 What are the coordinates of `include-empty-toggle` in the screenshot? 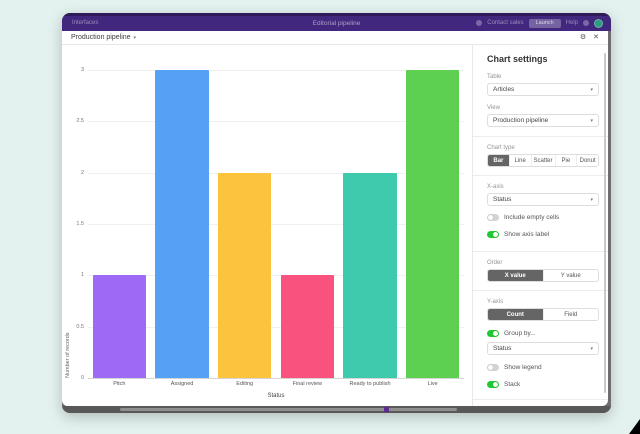 It's located at (493, 217).